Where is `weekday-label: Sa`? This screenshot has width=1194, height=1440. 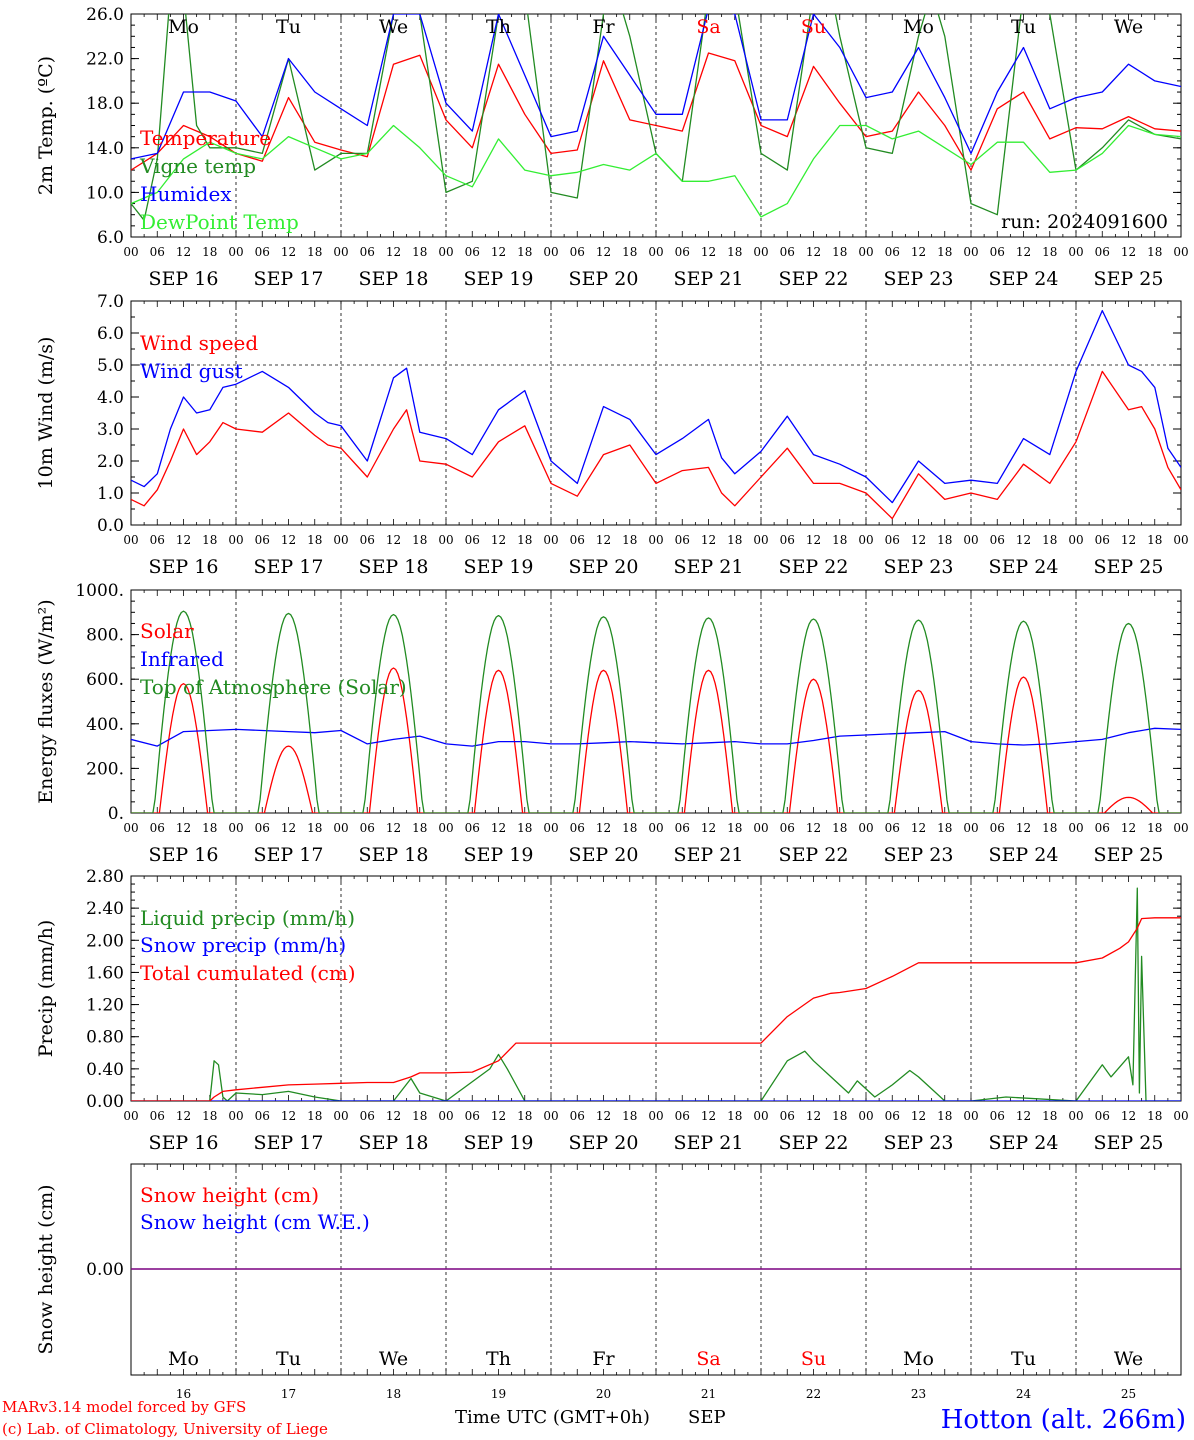 weekday-label: Sa is located at coordinates (708, 27).